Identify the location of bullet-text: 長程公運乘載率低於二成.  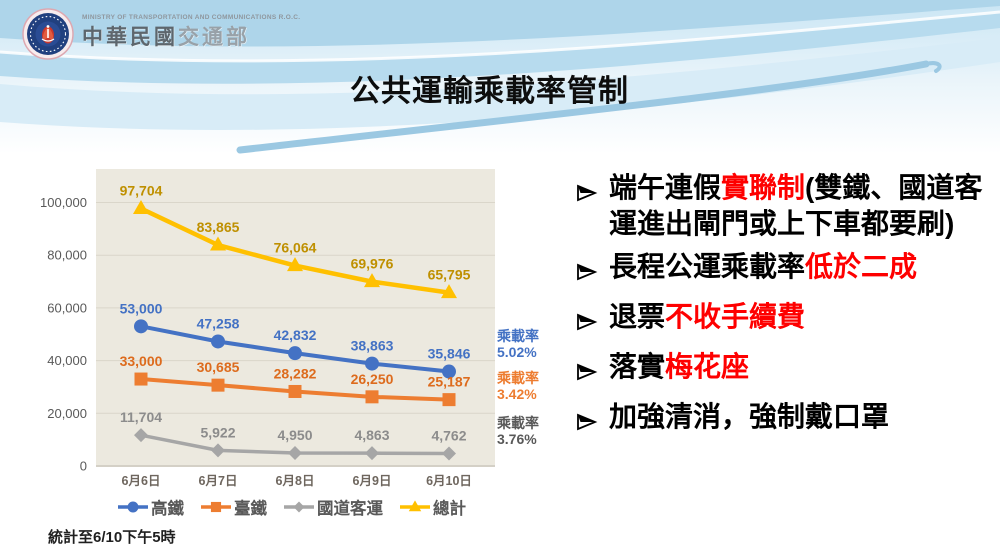
(798, 270).